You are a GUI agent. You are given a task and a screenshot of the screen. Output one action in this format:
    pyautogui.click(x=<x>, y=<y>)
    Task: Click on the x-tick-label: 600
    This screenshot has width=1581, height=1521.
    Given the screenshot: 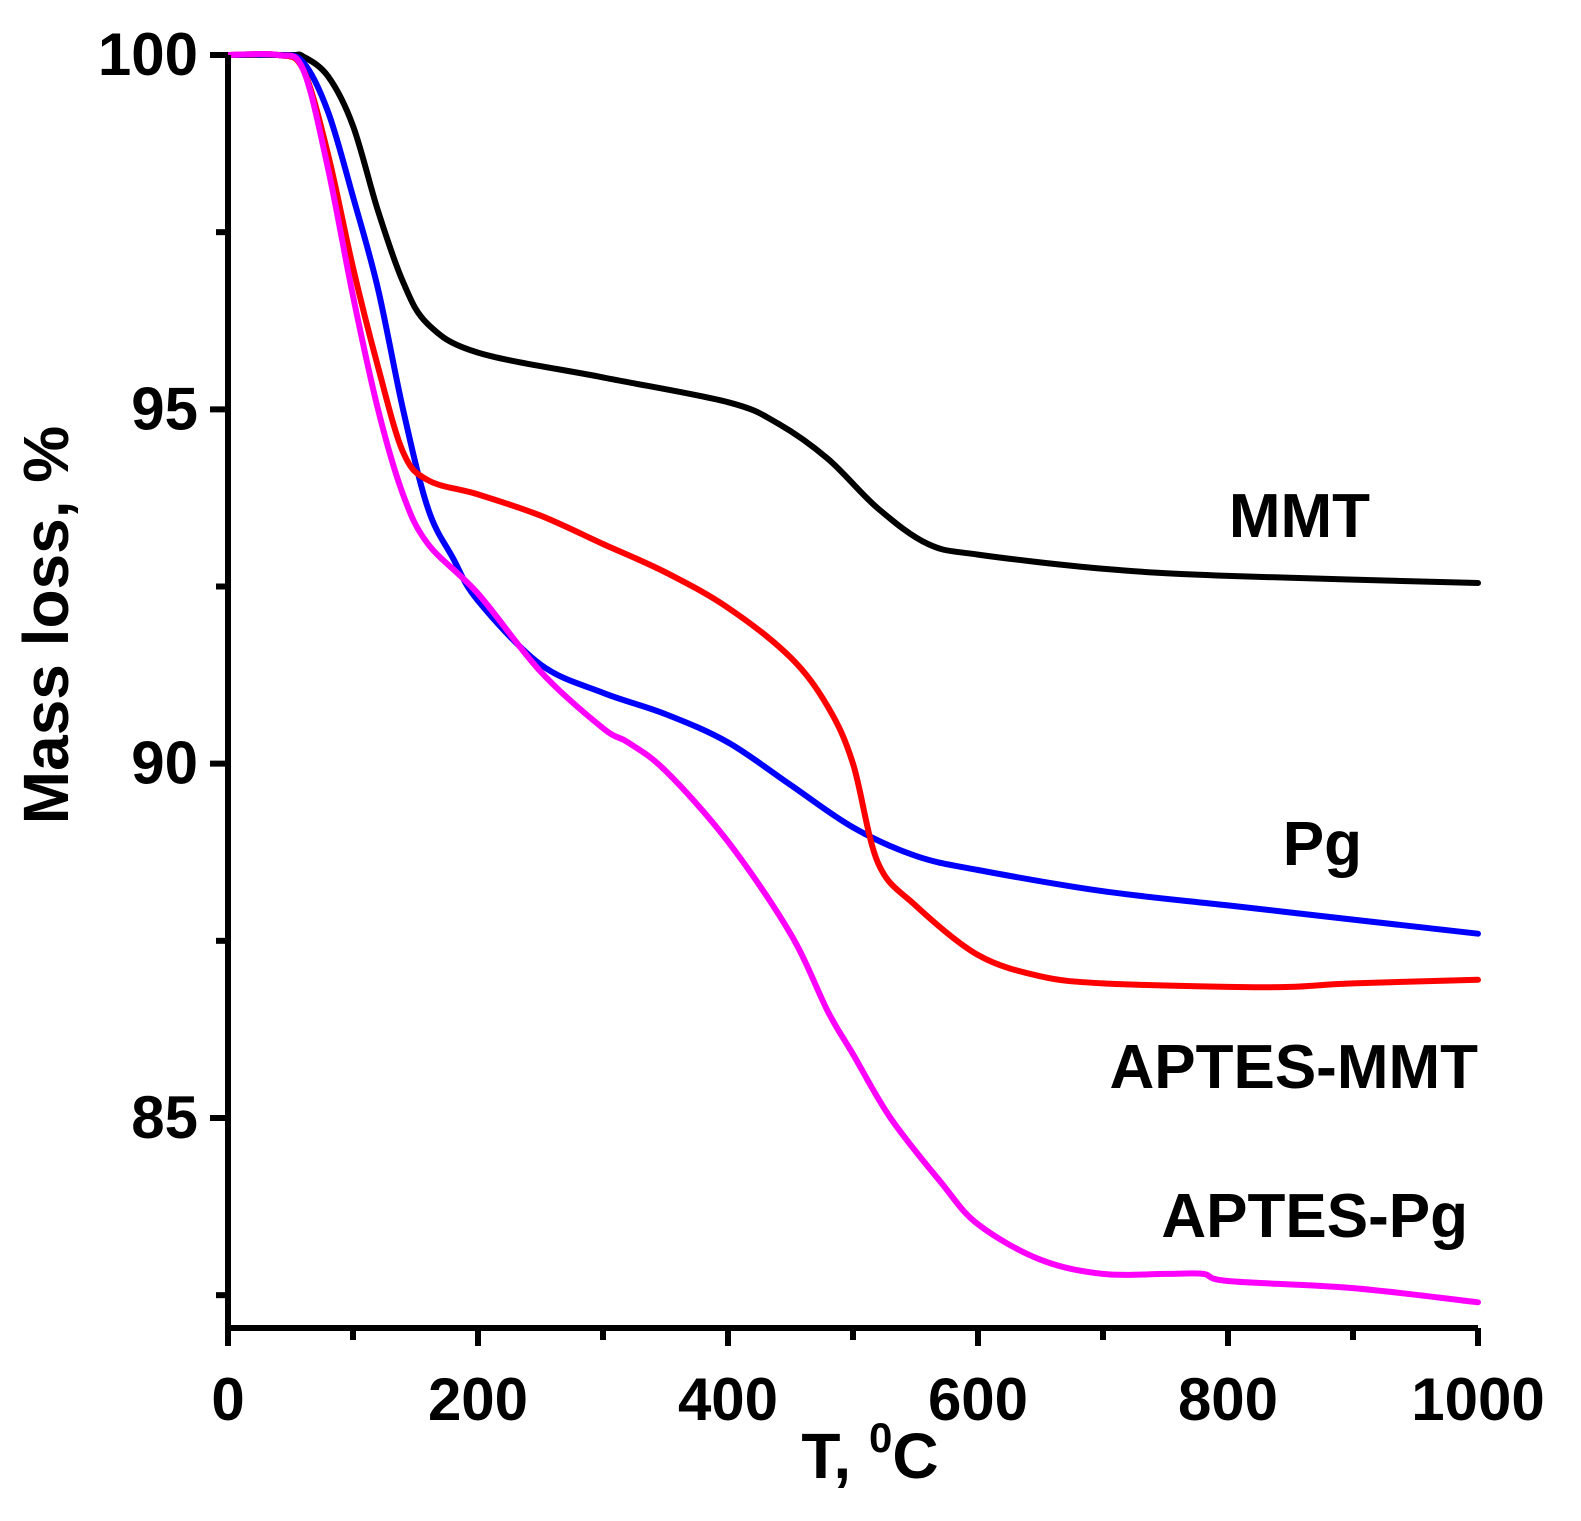 What is the action you would take?
    pyautogui.click(x=978, y=1399)
    